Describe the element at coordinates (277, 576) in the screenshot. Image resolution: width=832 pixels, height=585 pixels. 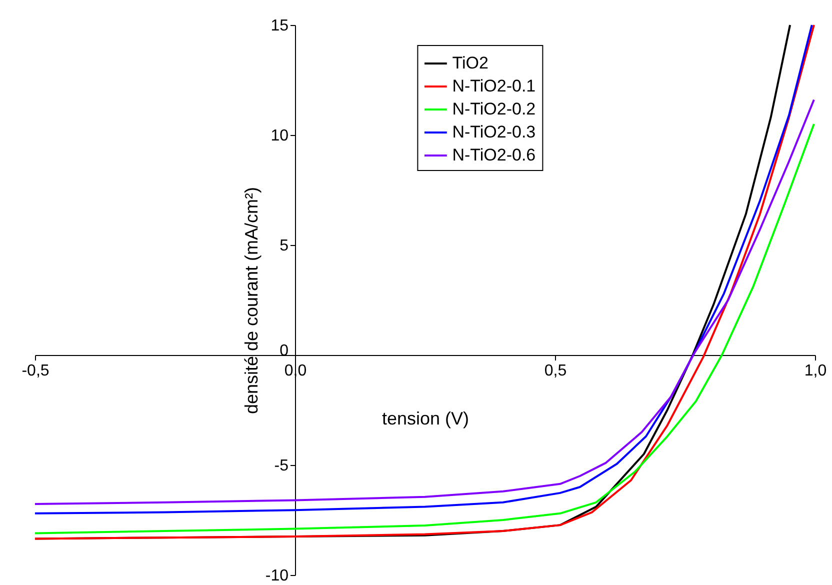
I see `y-tick-label: -10` at that location.